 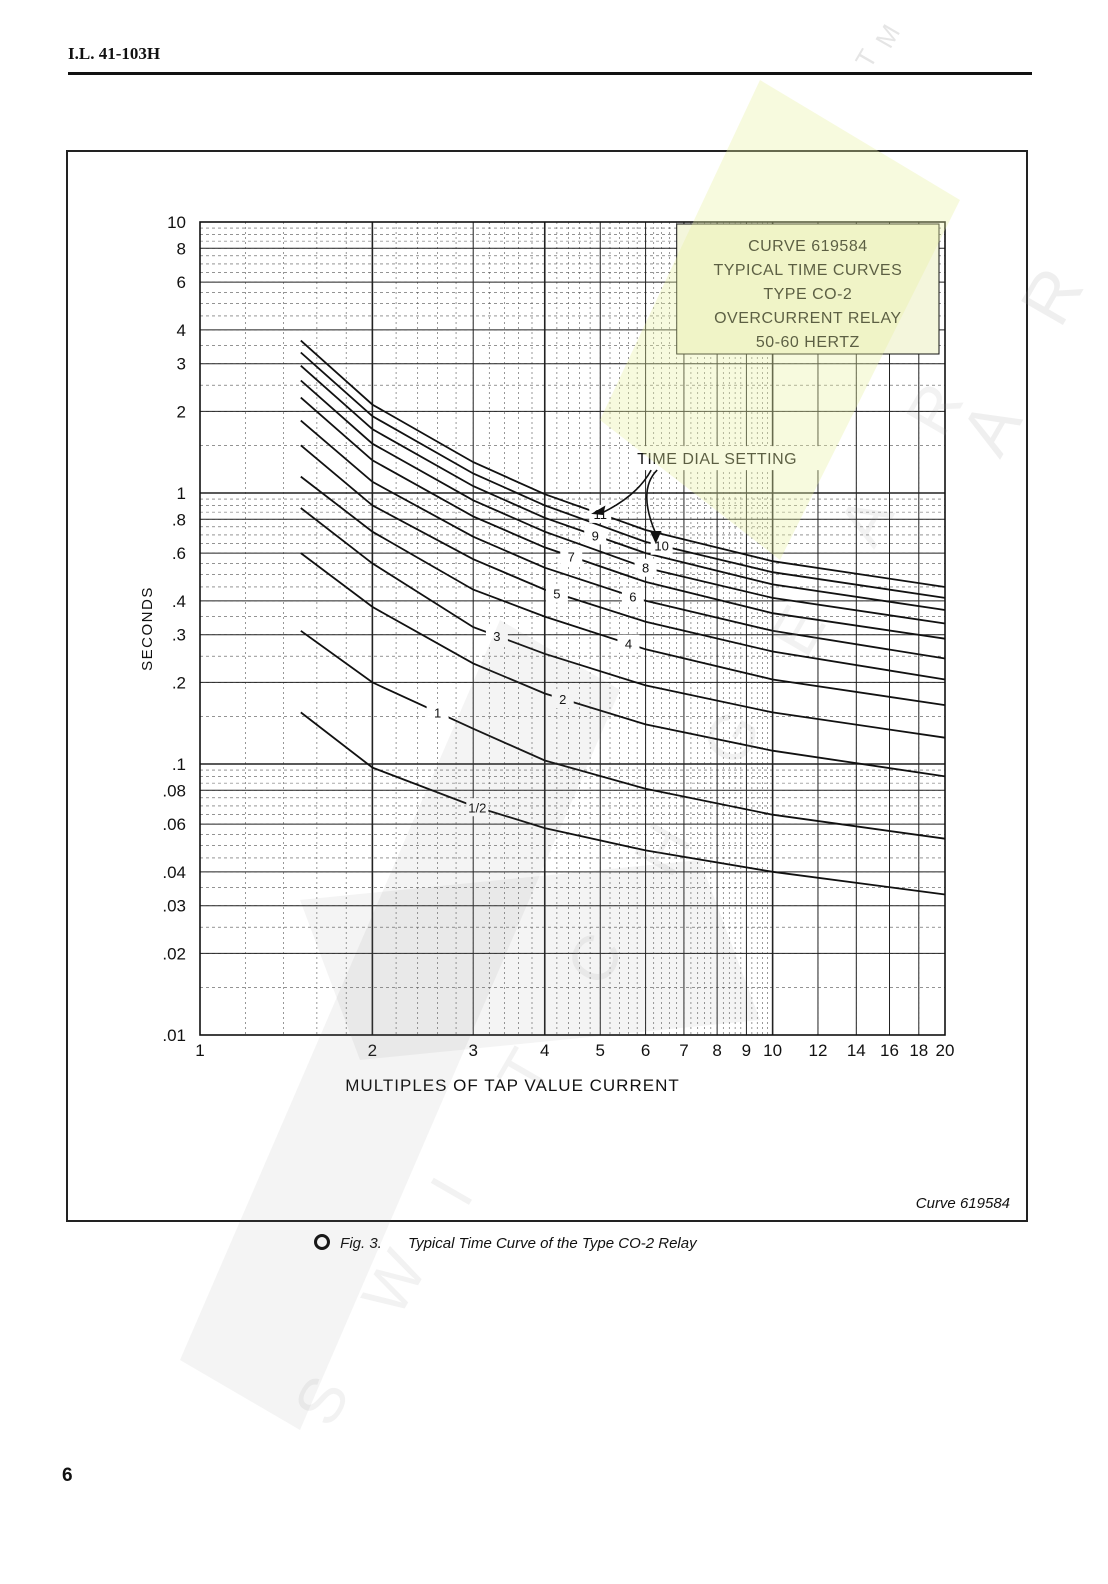 I want to click on y-tick-label: .01, so click(x=174, y=1035).